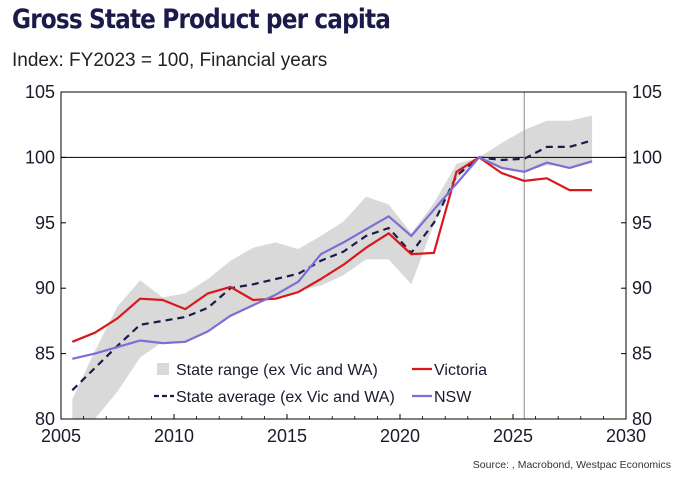  Describe the element at coordinates (626, 436) in the screenshot. I see `x-tick-label: 2030` at that location.